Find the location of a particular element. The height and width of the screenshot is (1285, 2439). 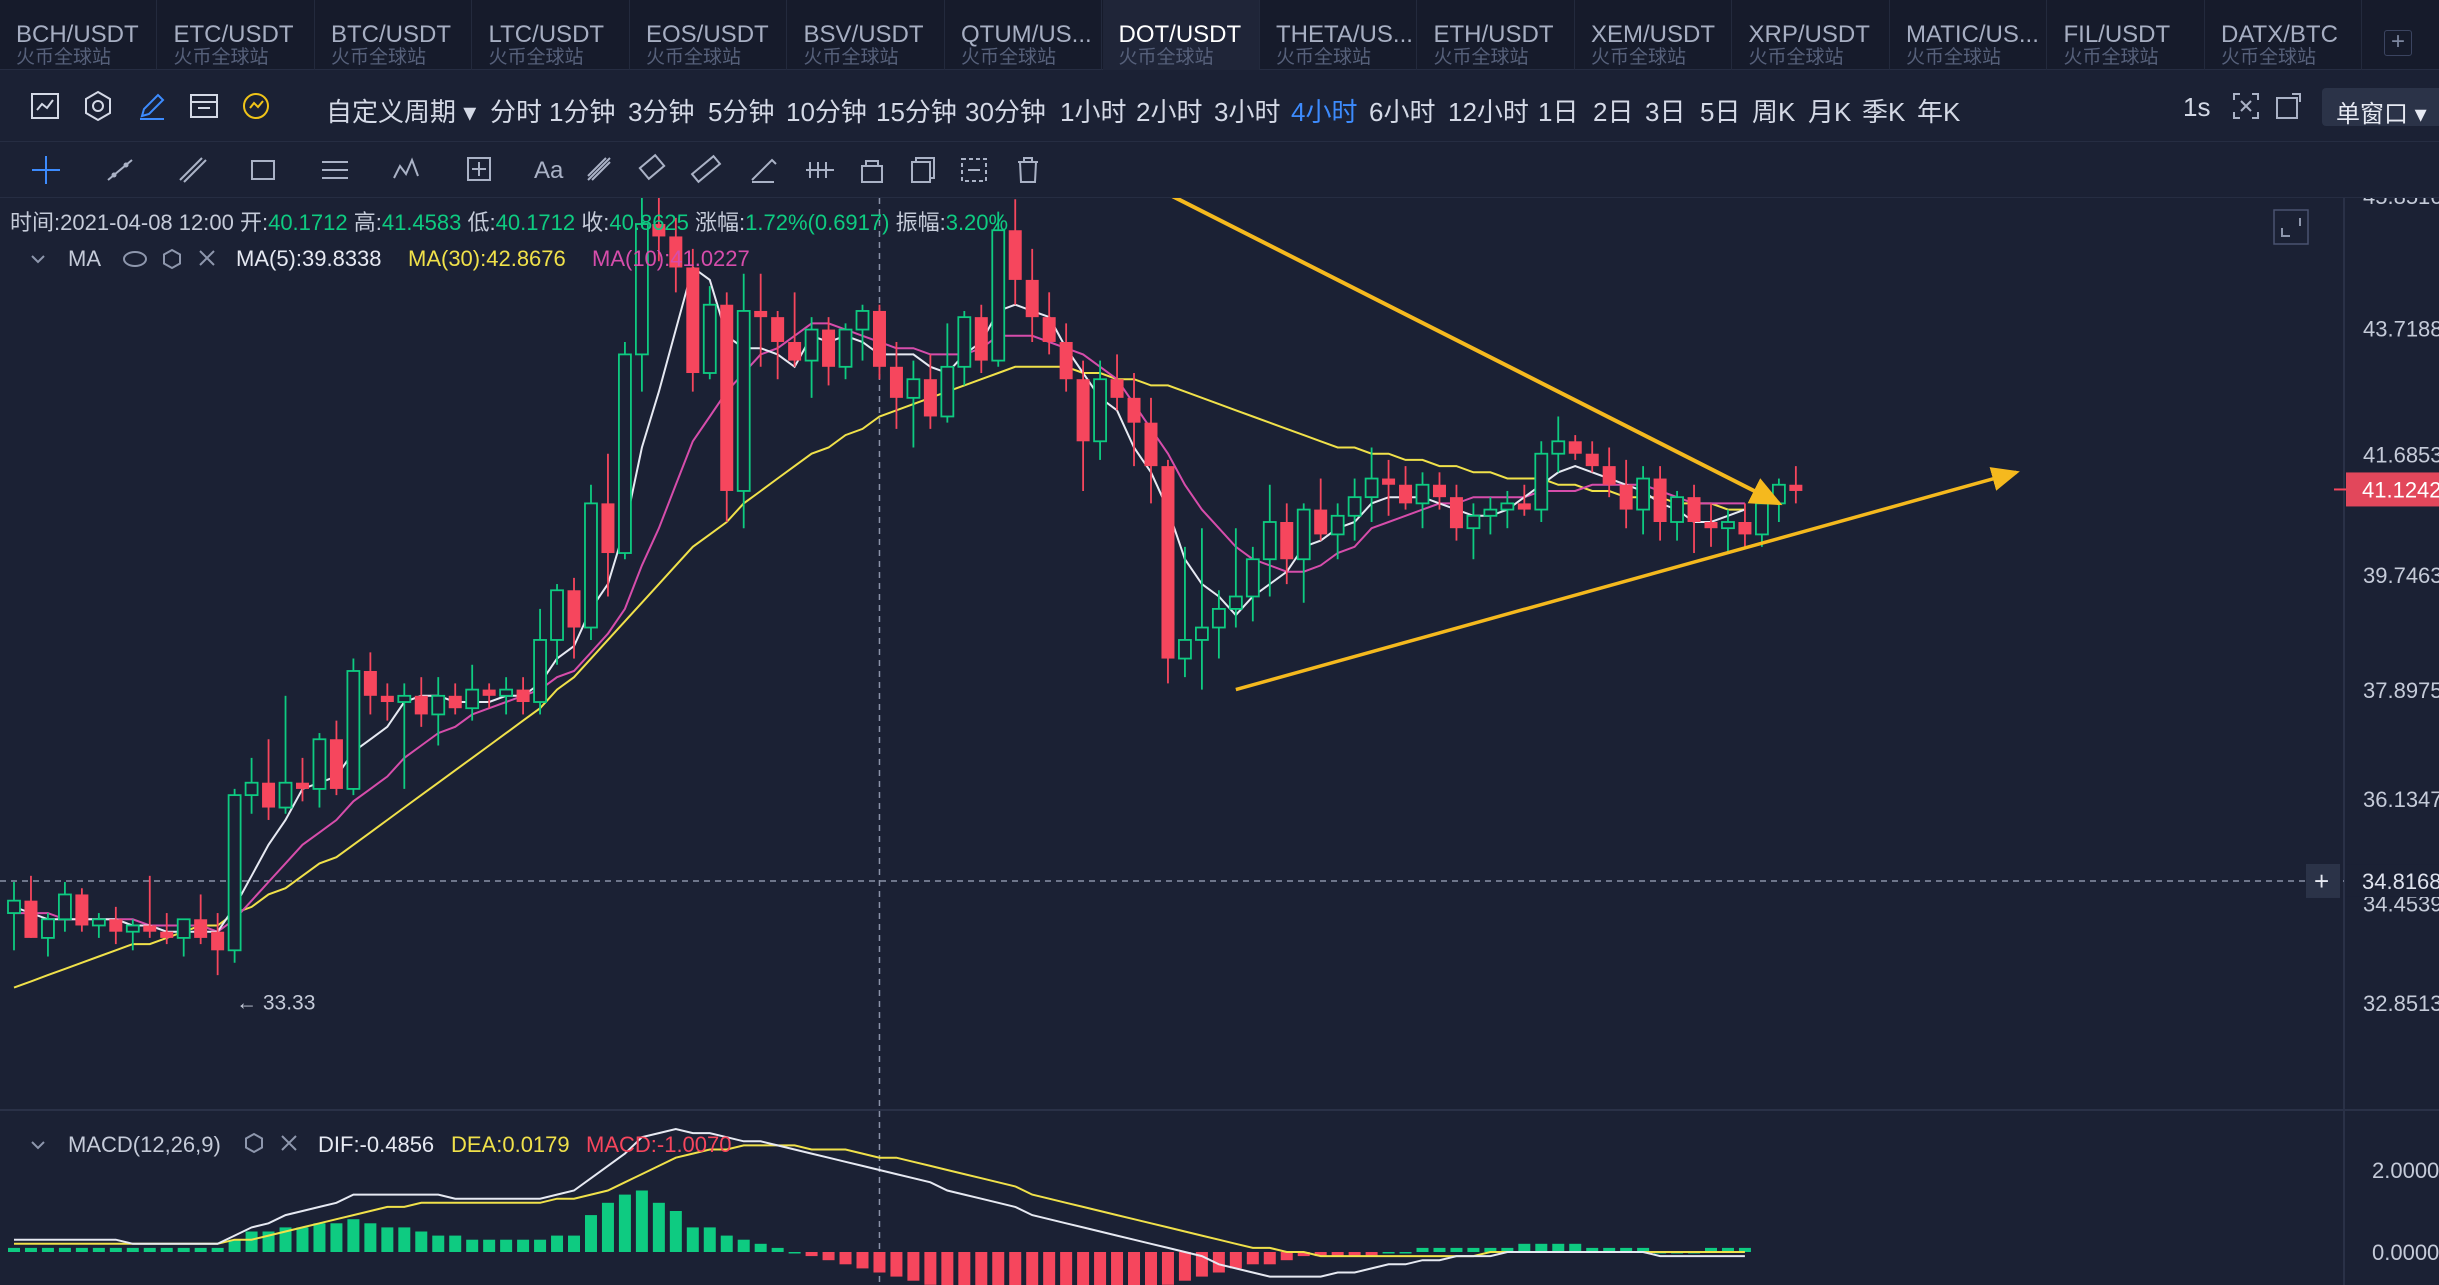

indicator-icon is located at coordinates (256, 106).